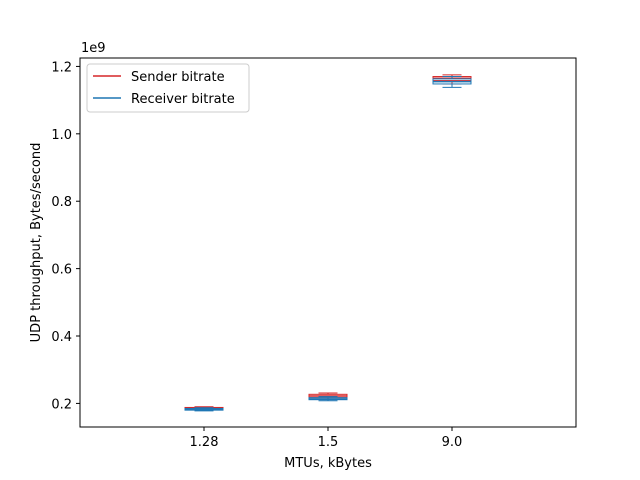 The width and height of the screenshot is (640, 480). I want to click on y-tick-label: 0.2, so click(61, 404).